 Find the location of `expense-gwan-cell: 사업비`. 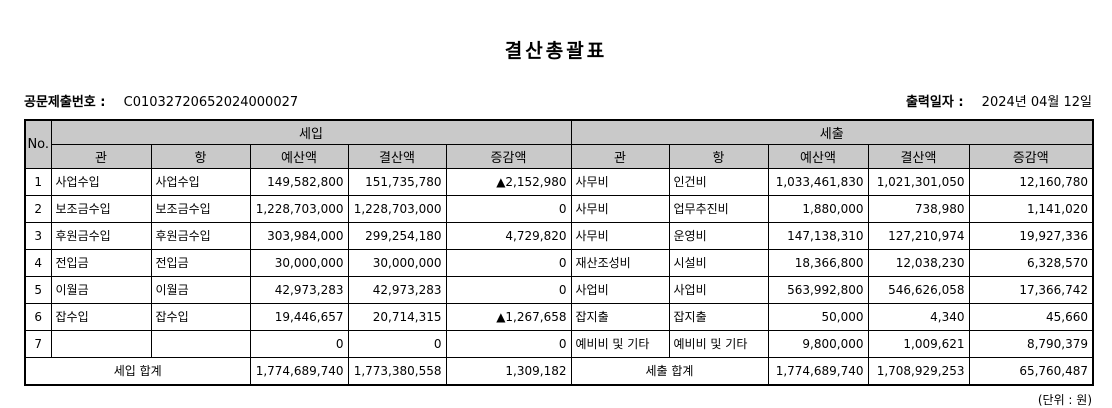

expense-gwan-cell: 사업비 is located at coordinates (620, 289).